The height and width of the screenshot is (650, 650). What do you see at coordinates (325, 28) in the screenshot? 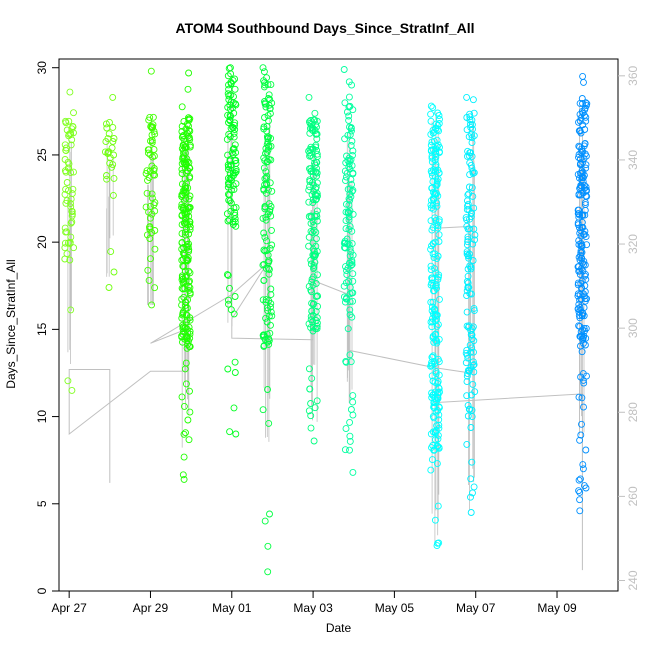
I see `chart-title: ATOM4 Southbound Days_Since_StratInf_All` at bounding box center [325, 28].